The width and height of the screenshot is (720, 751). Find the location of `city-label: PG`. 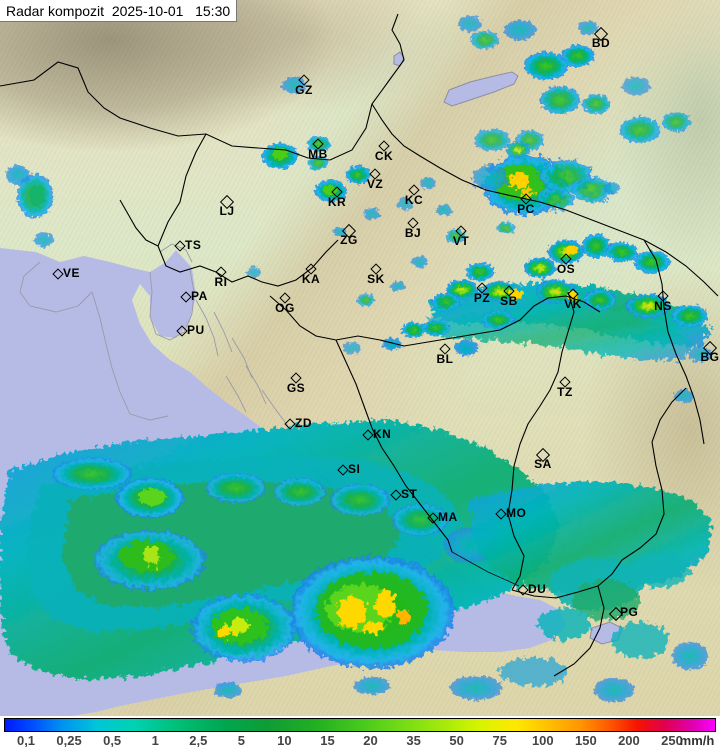

city-label: PG is located at coordinates (629, 612).